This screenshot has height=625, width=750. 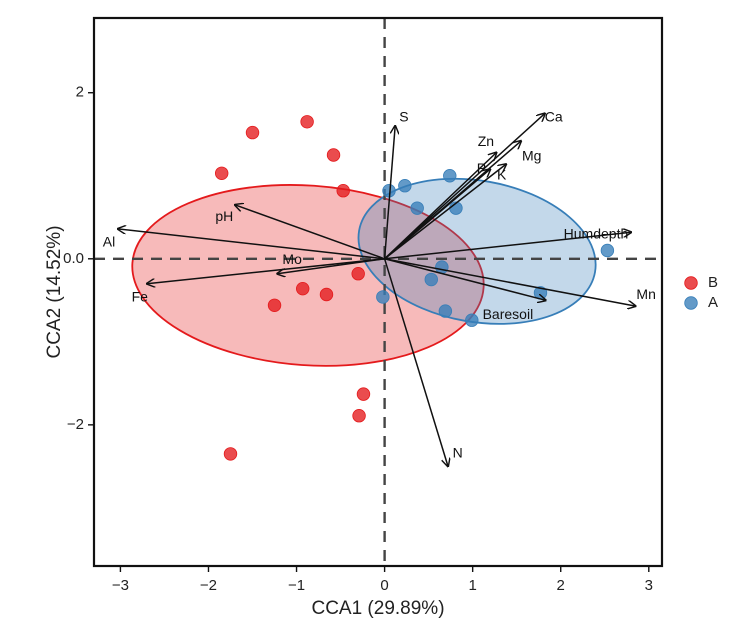 I want to click on vector-label-mg: Mg, so click(x=531, y=155).